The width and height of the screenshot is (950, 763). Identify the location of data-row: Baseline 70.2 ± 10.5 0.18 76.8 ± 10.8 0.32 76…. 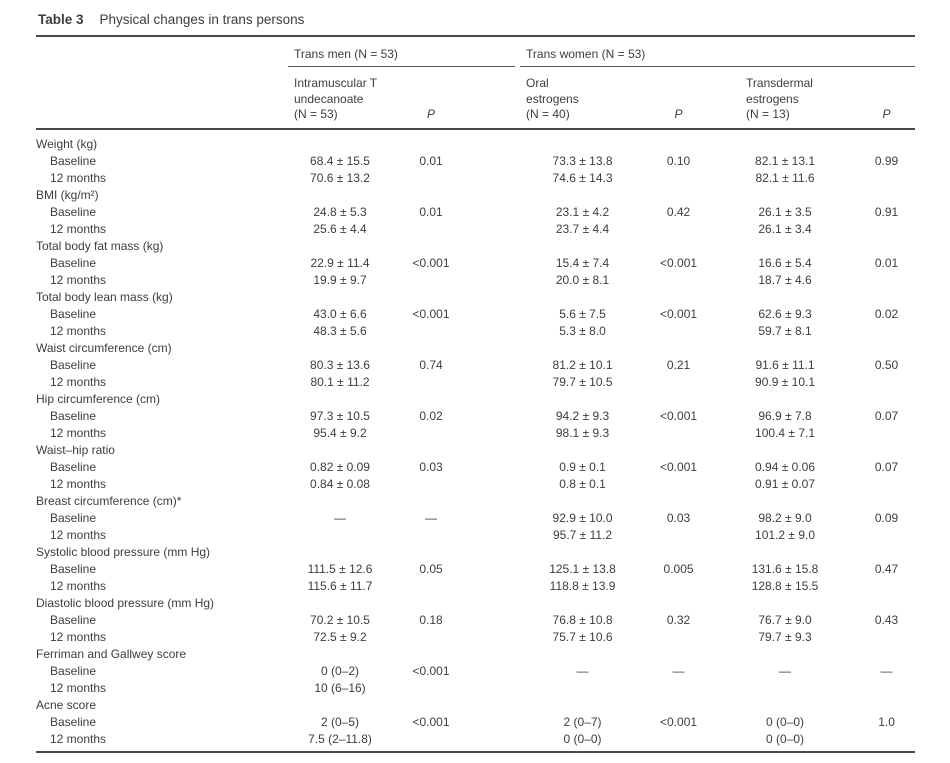
(475, 620).